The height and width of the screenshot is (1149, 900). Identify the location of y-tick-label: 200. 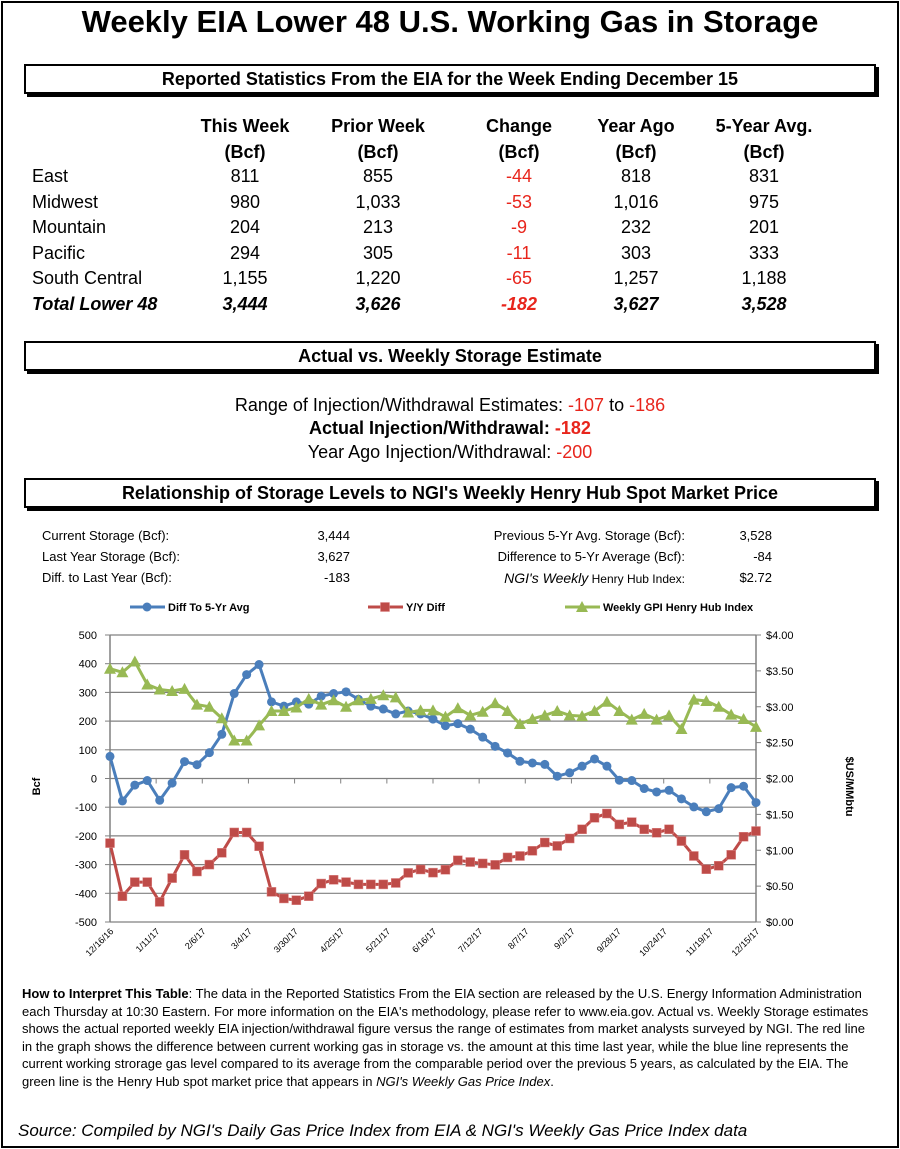
(88, 722).